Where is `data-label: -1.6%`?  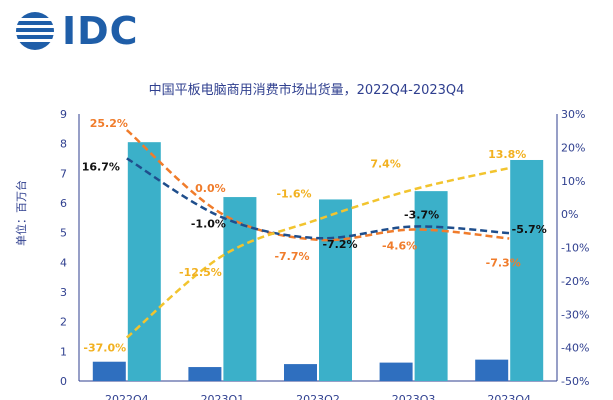
data-label: -1.6% is located at coordinates (293, 193).